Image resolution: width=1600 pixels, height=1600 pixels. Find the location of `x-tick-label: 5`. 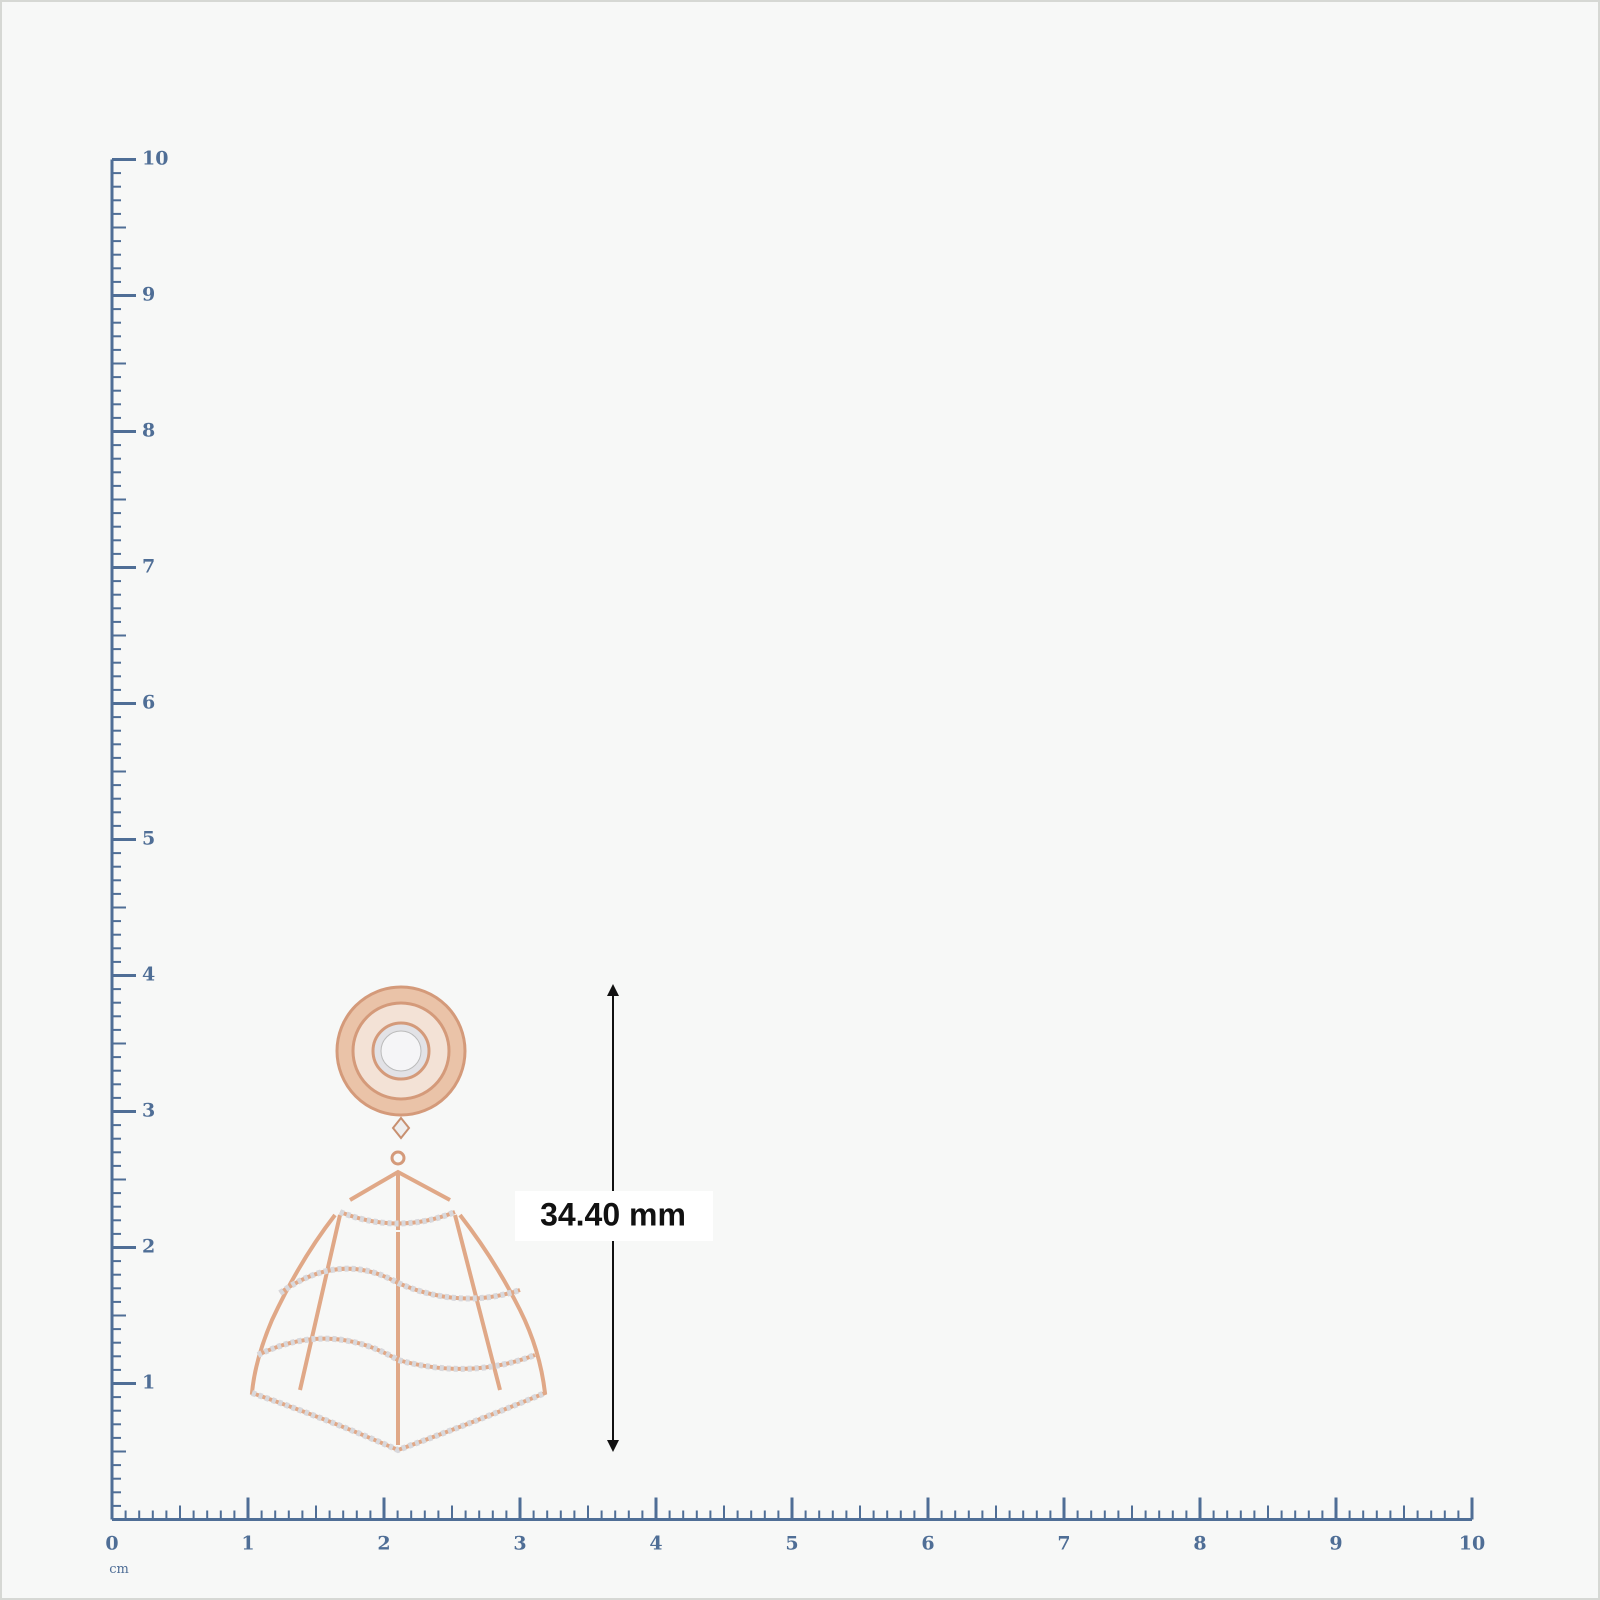

x-tick-label: 5 is located at coordinates (791, 1544).